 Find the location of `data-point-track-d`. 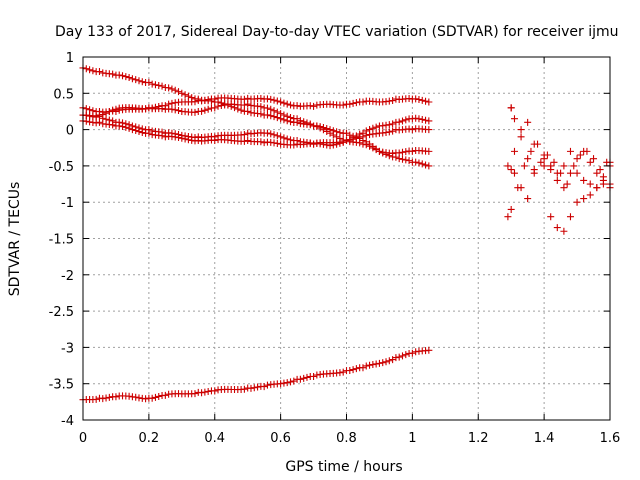

data-point-track-d is located at coordinates (261, 142).